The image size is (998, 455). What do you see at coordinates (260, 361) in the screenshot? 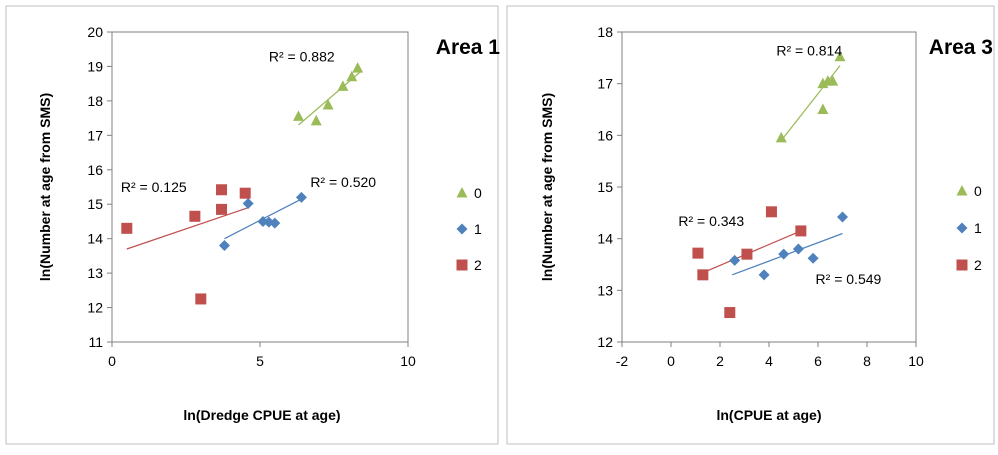
I see `x-tick-label: 5` at bounding box center [260, 361].